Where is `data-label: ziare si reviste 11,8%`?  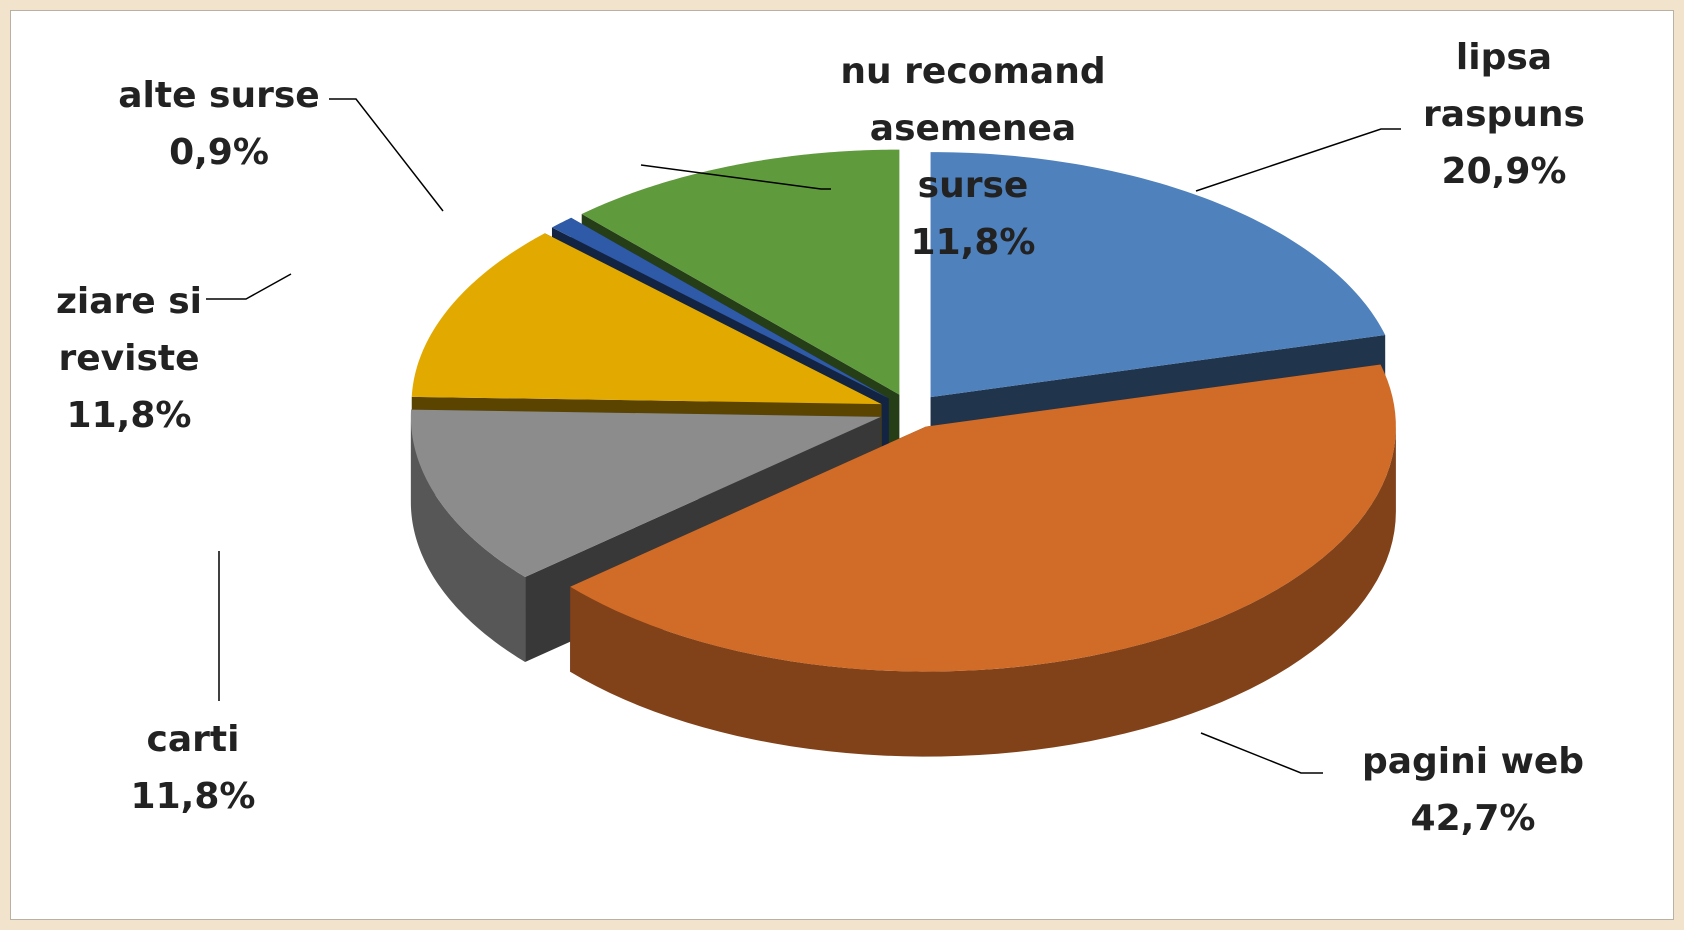
data-label: ziare si reviste 11,8% is located at coordinates (129, 358).